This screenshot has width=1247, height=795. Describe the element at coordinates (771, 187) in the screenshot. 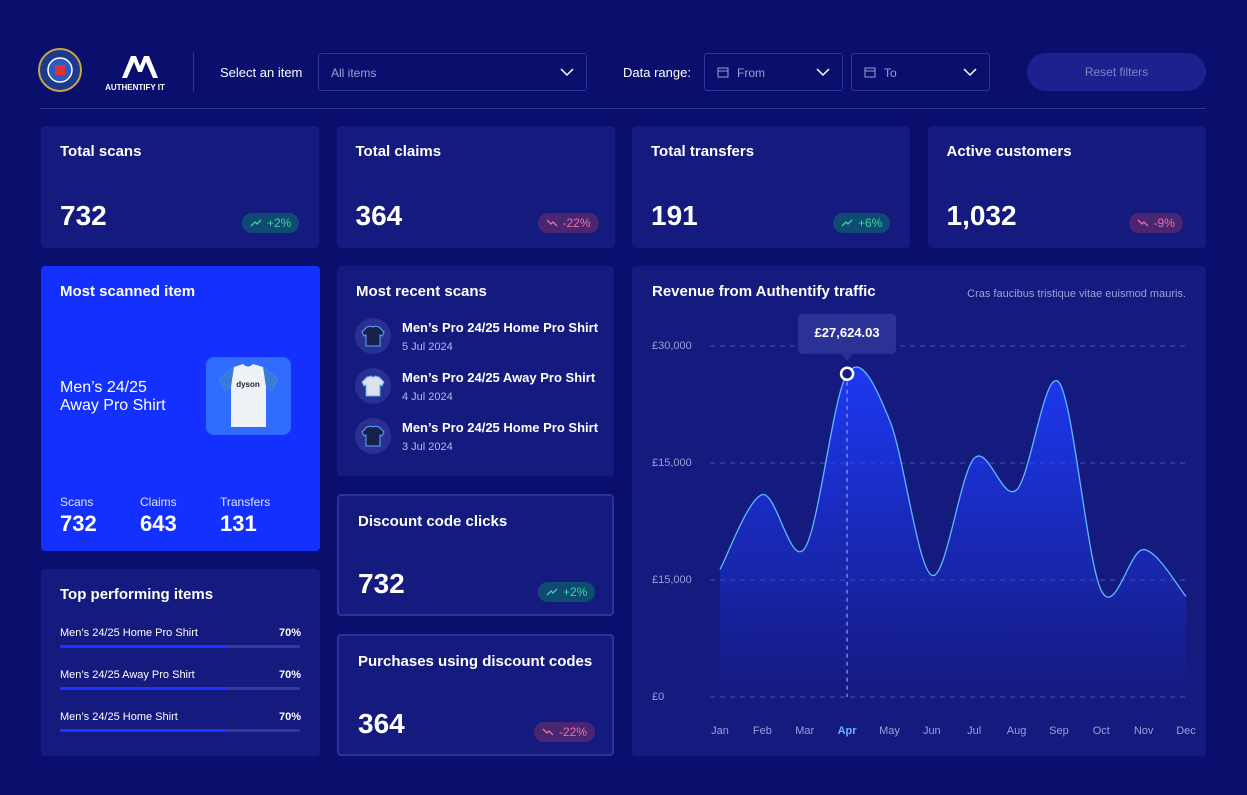

I see `stat-card: Total transfers 191 +6%` at that location.